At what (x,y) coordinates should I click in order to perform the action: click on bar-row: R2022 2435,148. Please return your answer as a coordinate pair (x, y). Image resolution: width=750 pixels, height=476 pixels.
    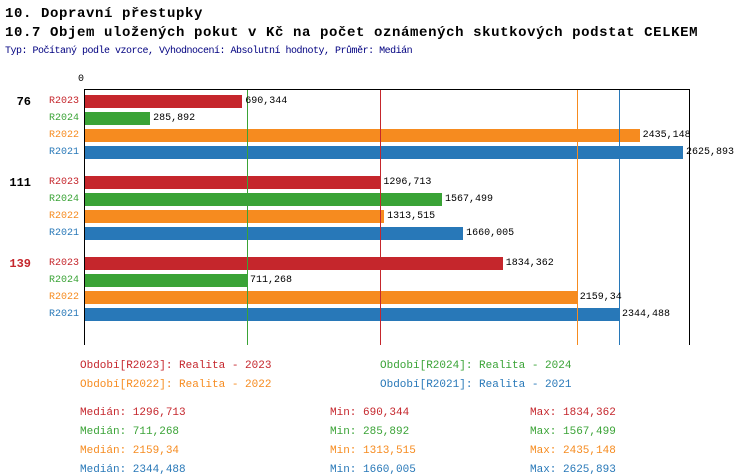
    Looking at the image, I should click on (370, 135).